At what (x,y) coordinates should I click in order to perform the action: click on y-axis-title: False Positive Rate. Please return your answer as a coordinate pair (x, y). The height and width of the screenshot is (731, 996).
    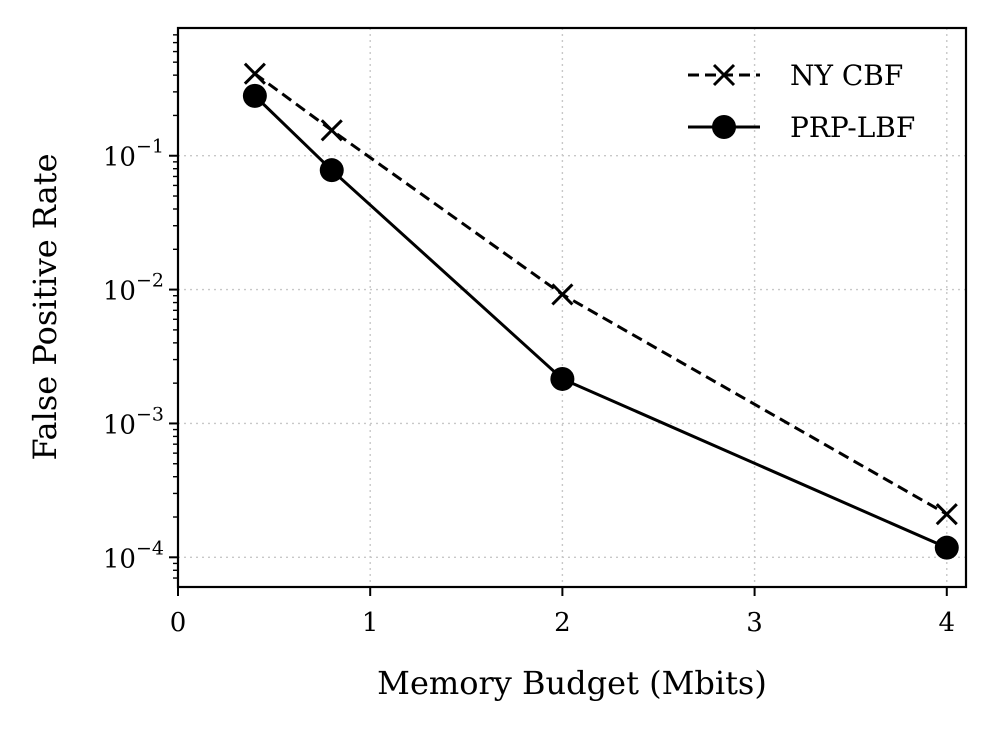
    Looking at the image, I should click on (45, 306).